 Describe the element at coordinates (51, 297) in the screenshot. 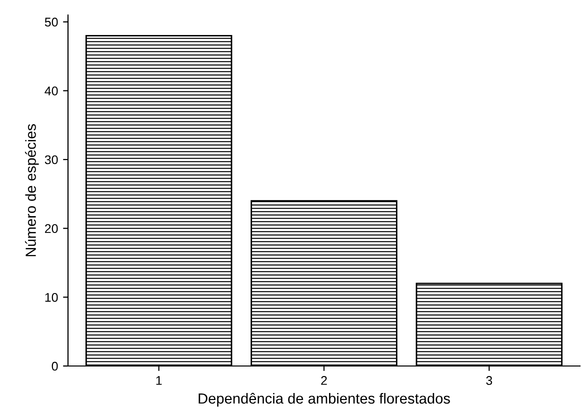

I see `y-tick-label: 10` at that location.